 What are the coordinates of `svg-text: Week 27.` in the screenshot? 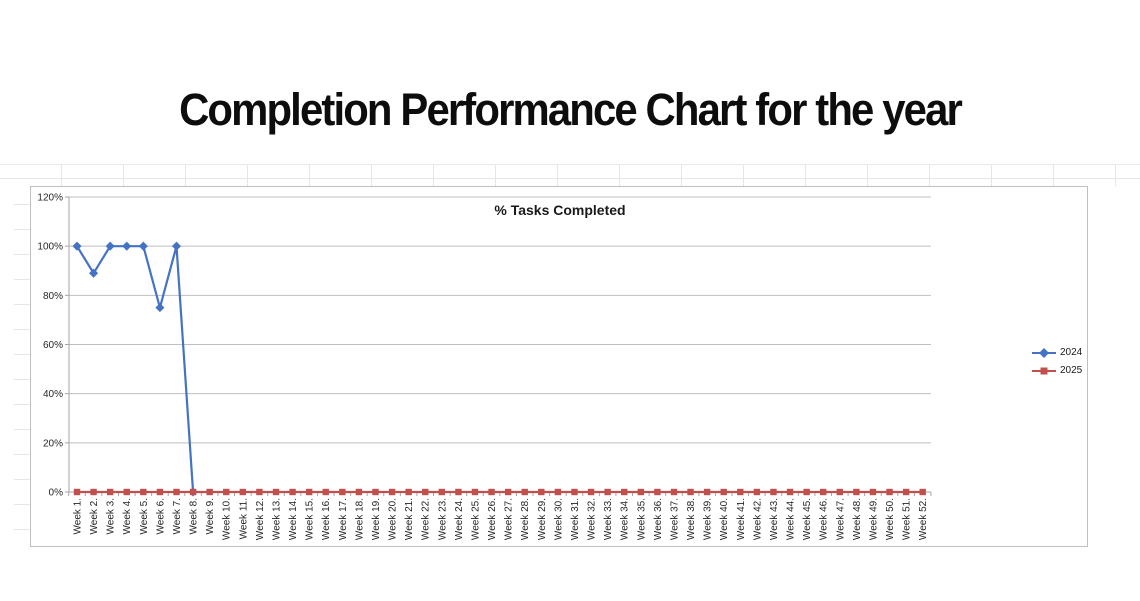 It's located at (509, 519).